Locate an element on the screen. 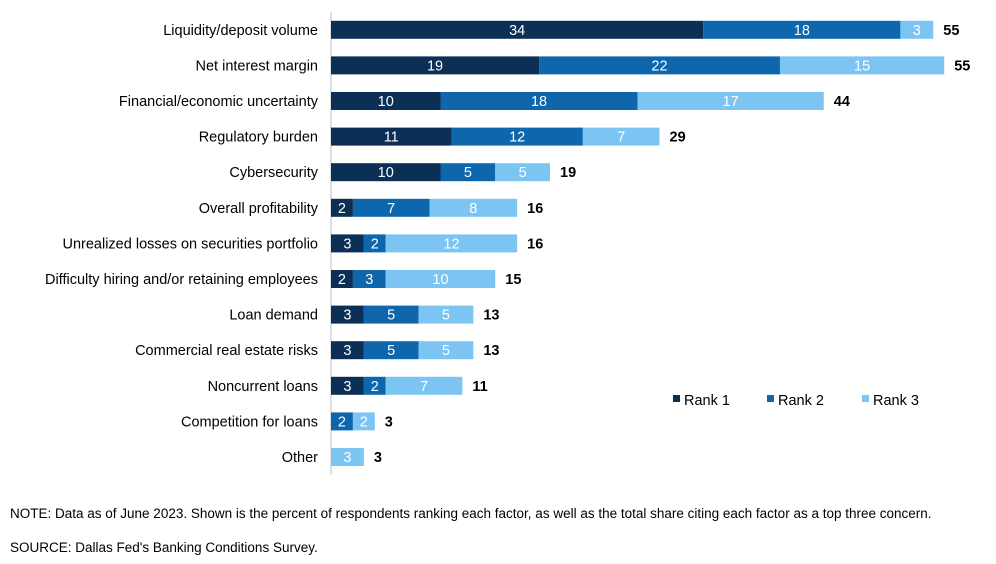 This screenshot has width=996, height=564. bar-rank-1-loan-demand is located at coordinates (347, 314).